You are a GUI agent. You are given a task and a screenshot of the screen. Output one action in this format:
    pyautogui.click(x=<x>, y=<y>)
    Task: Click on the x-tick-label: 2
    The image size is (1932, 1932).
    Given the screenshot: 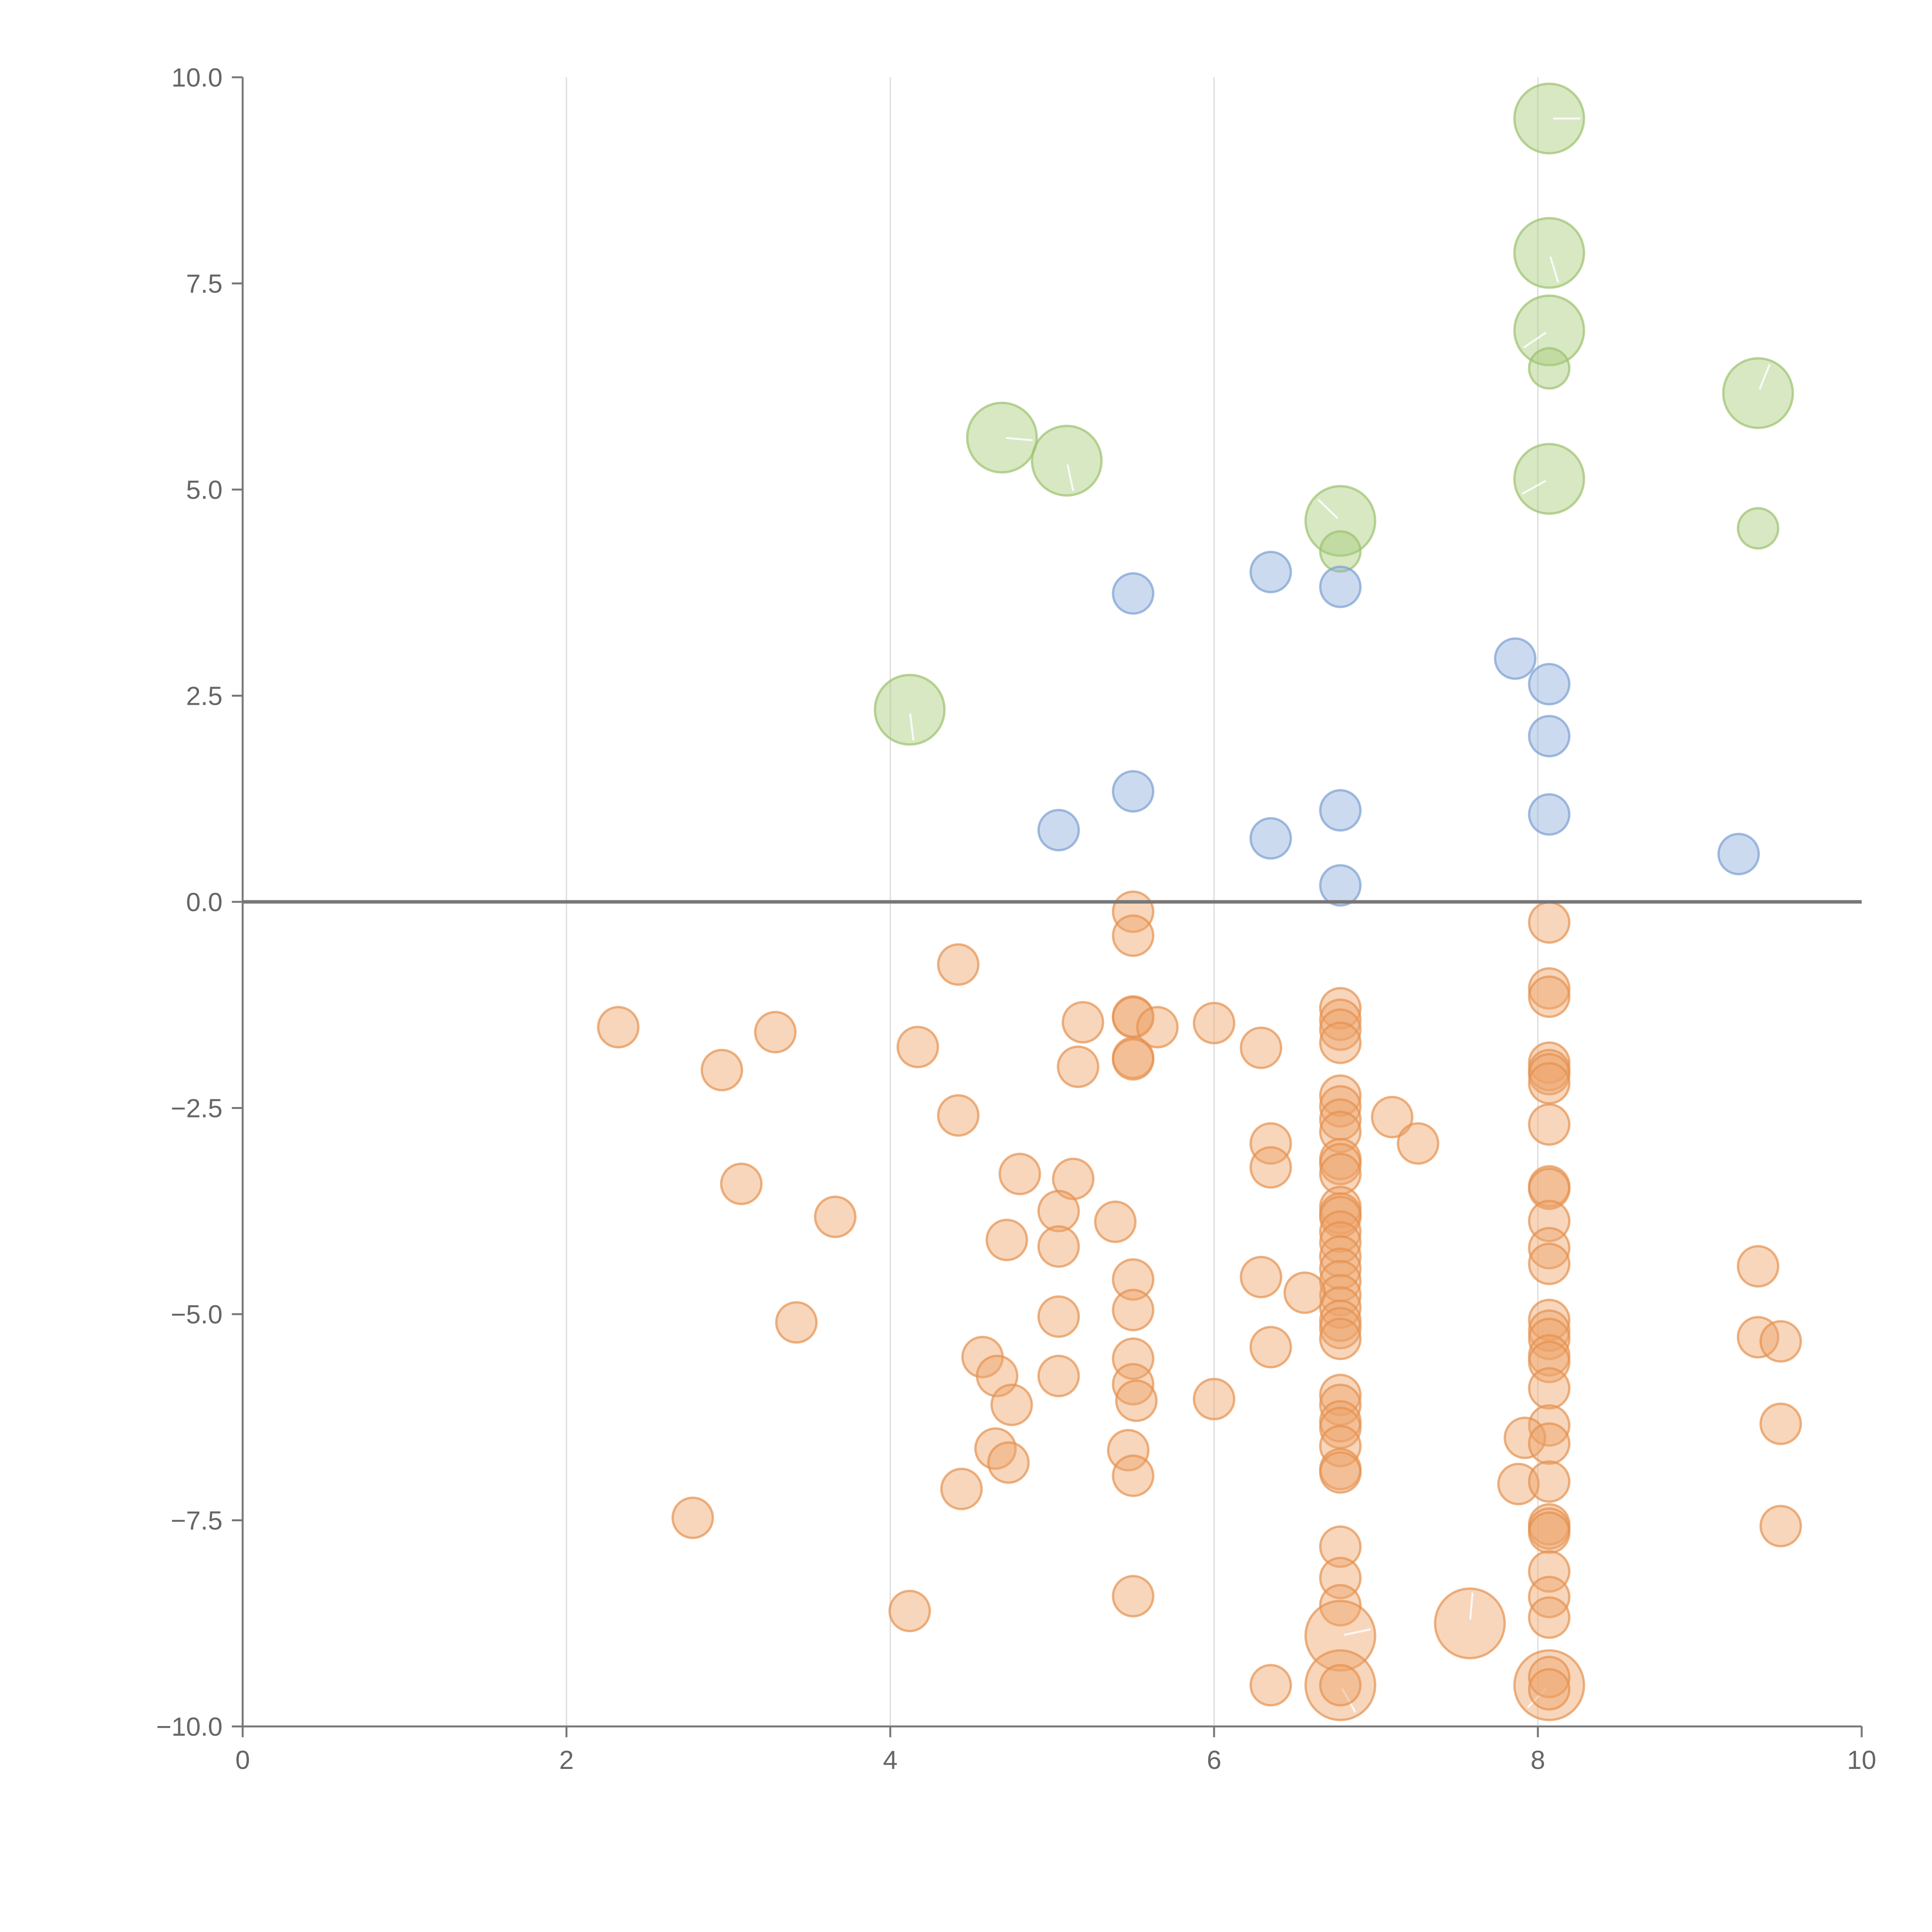 What is the action you would take?
    pyautogui.click(x=567, y=1760)
    